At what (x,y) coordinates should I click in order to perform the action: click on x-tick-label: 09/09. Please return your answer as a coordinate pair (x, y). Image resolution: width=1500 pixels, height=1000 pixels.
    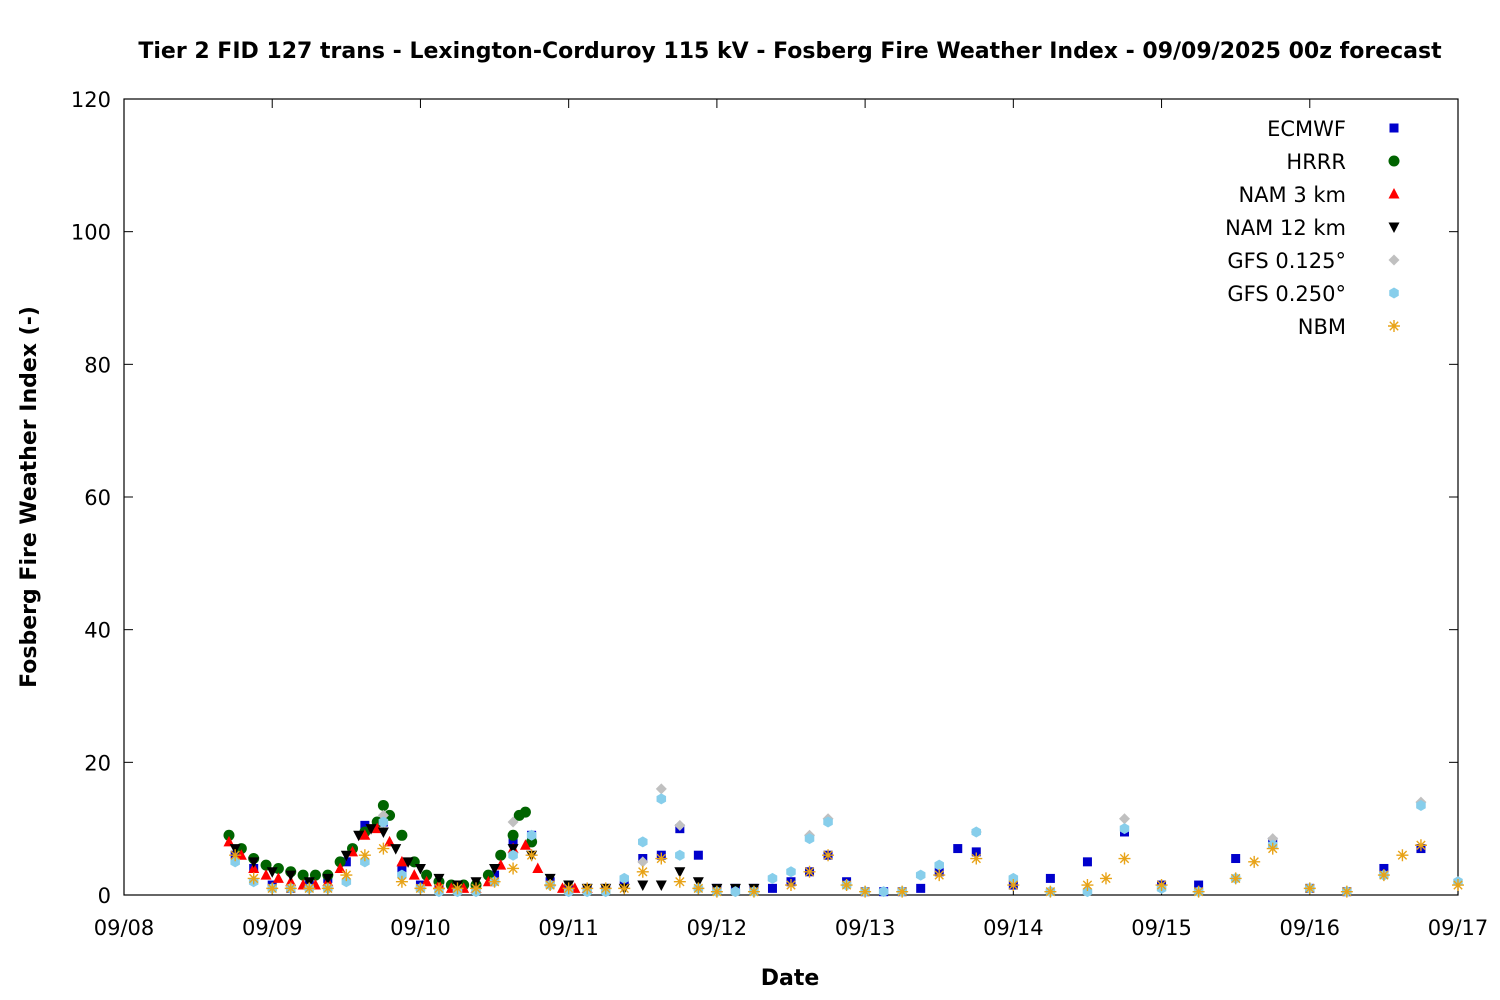
    Looking at the image, I should click on (272, 928).